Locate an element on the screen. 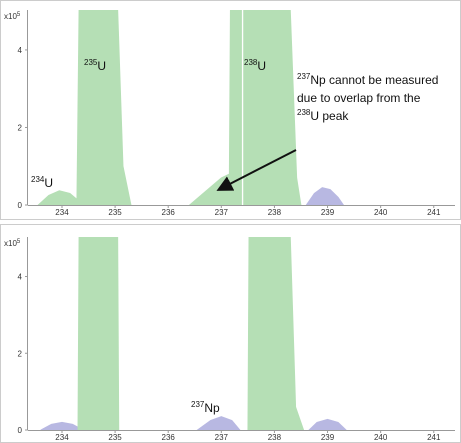 The image size is (461, 443). annotation-sup: 234 is located at coordinates (38, 179).